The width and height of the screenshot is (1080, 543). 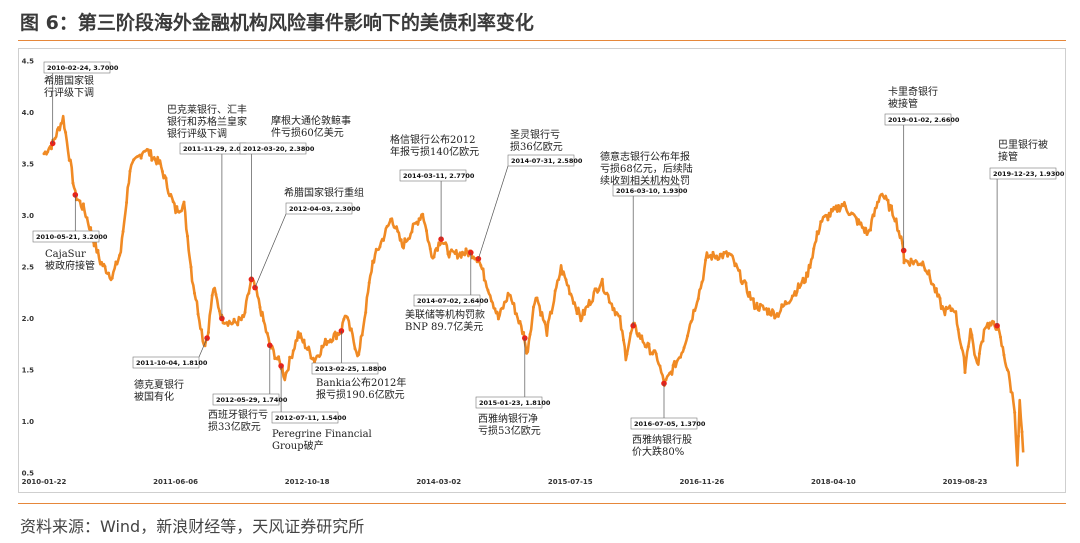 What do you see at coordinates (83, 68) in the screenshot?
I see `annotation-value-label: 2010-02-24, 3.7000` at bounding box center [83, 68].